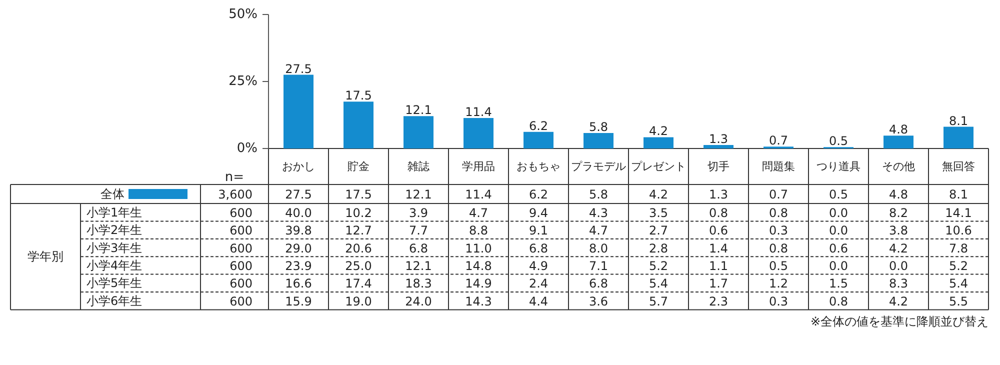  Describe the element at coordinates (899, 321) in the screenshot. I see `text: ※全体の値を基準に降順並び替え` at that location.